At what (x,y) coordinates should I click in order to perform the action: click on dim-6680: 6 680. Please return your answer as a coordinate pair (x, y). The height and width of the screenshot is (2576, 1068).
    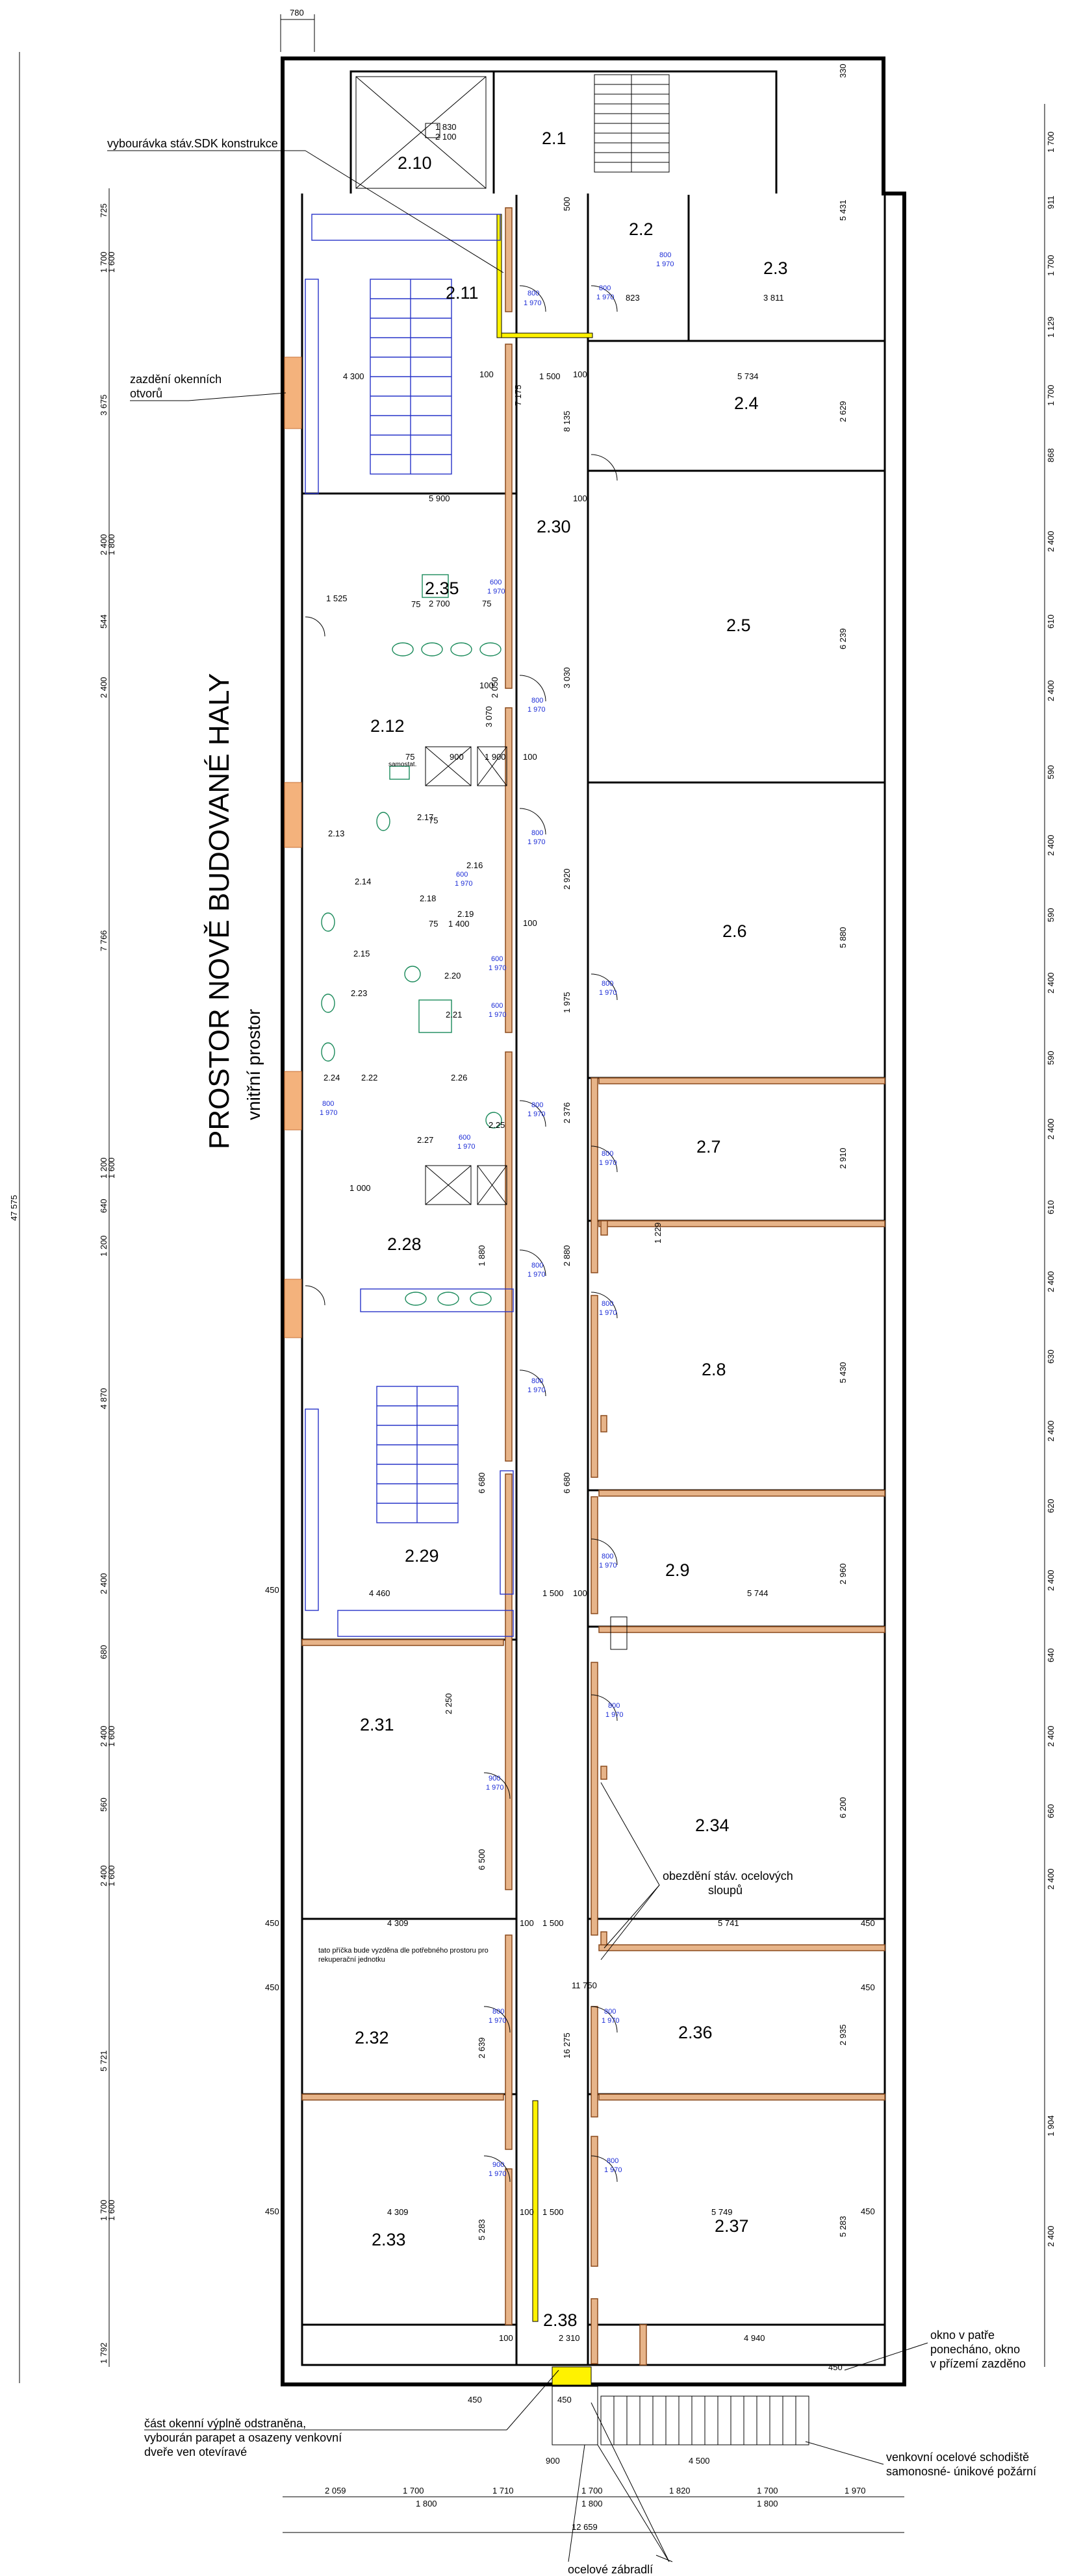
    Looking at the image, I should click on (482, 1483).